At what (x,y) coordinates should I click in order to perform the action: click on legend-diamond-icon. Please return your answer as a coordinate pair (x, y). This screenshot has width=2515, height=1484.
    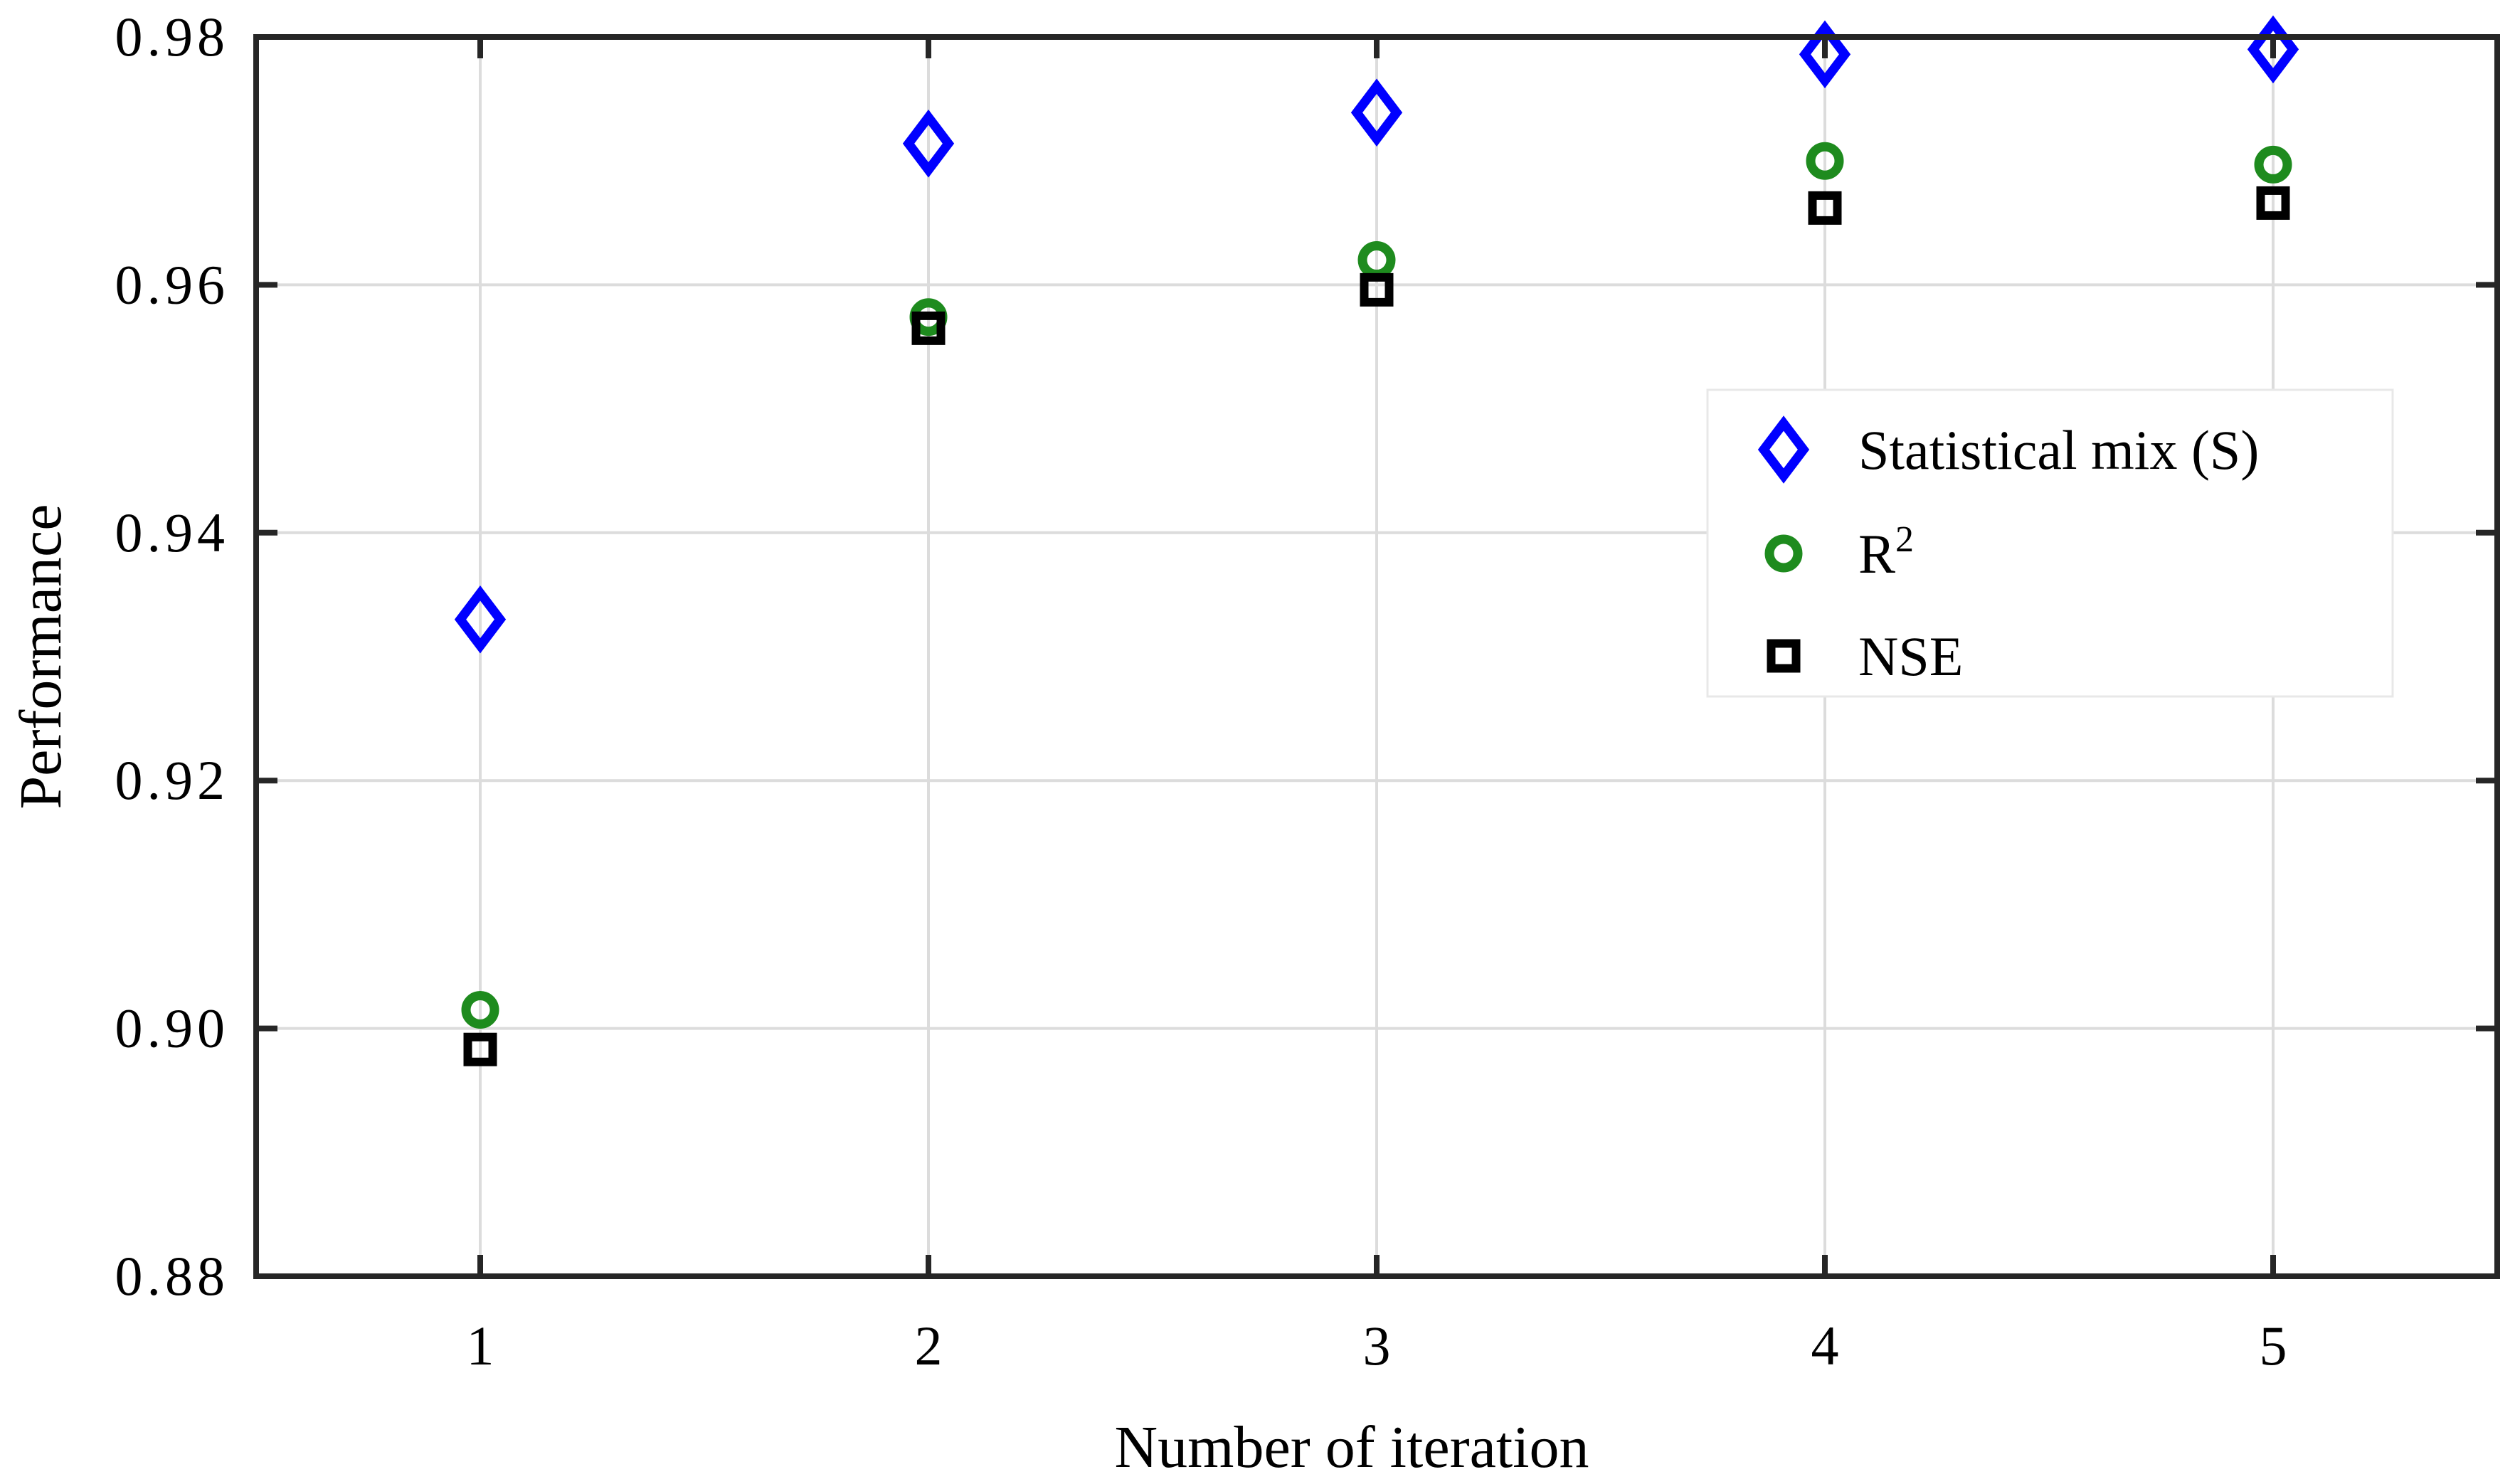
    Looking at the image, I should click on (1783, 449).